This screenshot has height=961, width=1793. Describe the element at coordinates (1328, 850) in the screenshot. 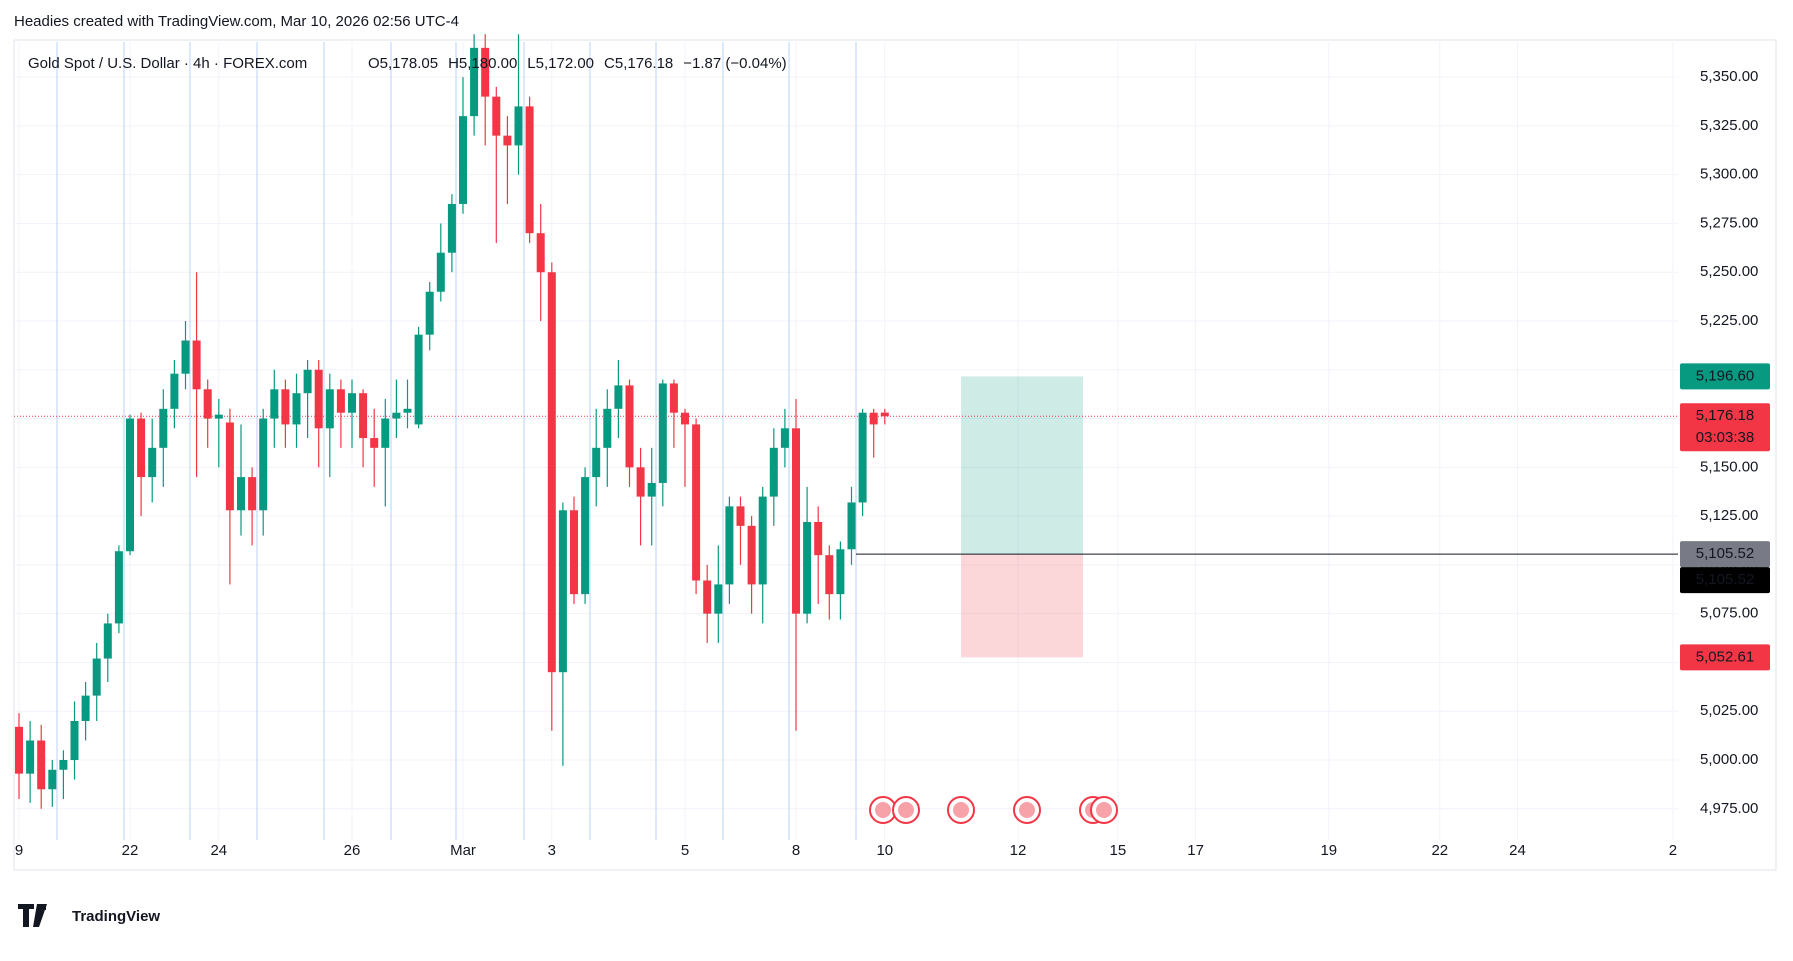

I see `x-tick-label: 19` at that location.